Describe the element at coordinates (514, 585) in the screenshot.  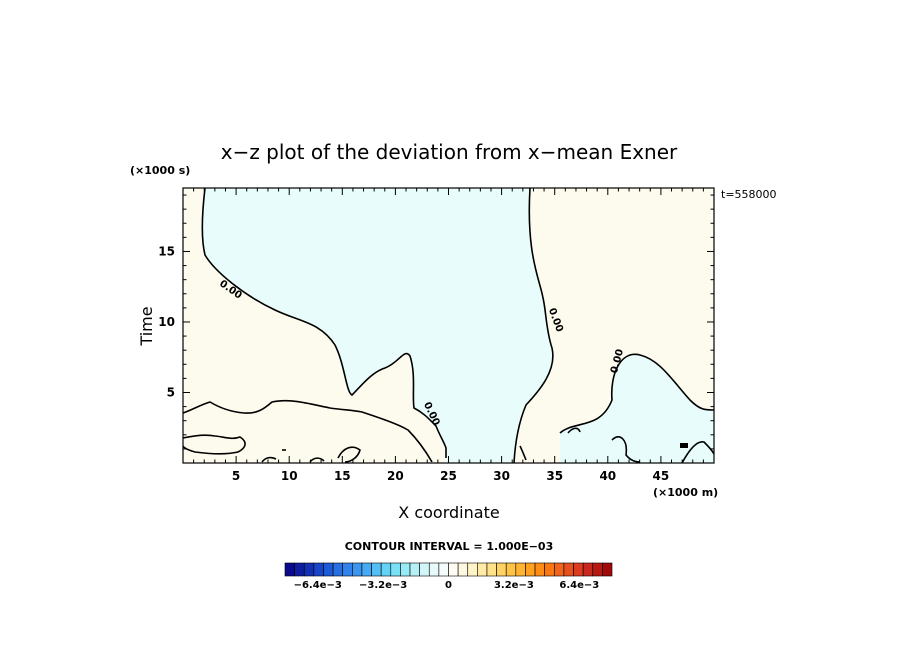
I see `colorbar-tick-label: 3.2e−3` at that location.